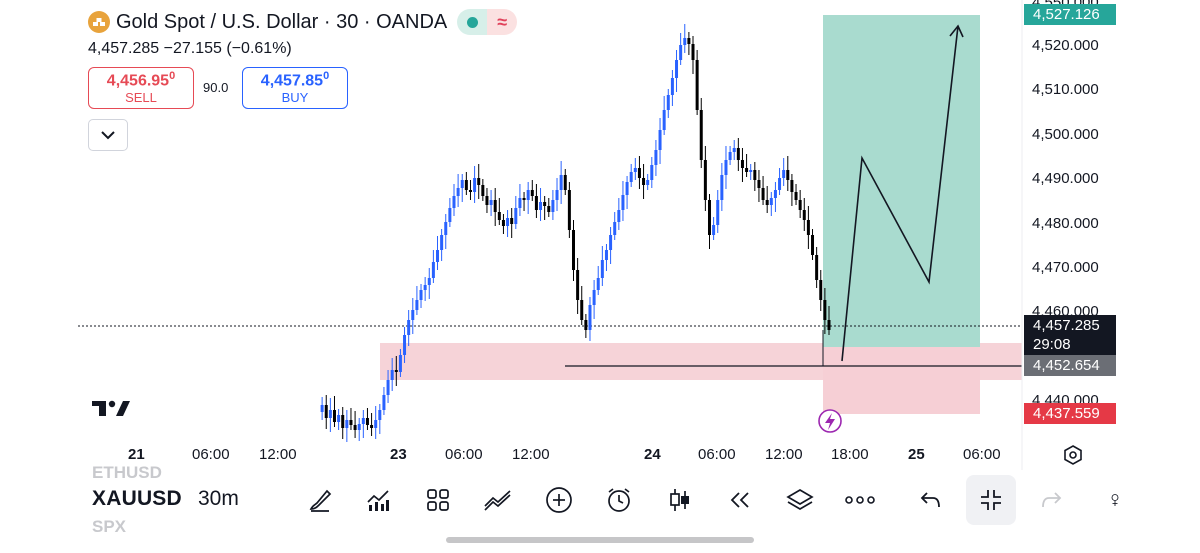  What do you see at coordinates (652, 454) in the screenshot?
I see `time-tick: 24` at bounding box center [652, 454].